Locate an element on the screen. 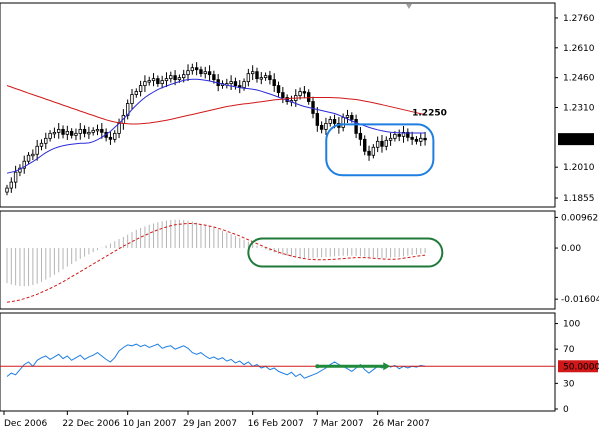 The width and height of the screenshot is (599, 433). macd-tick-label: 0.00962 is located at coordinates (579, 218).